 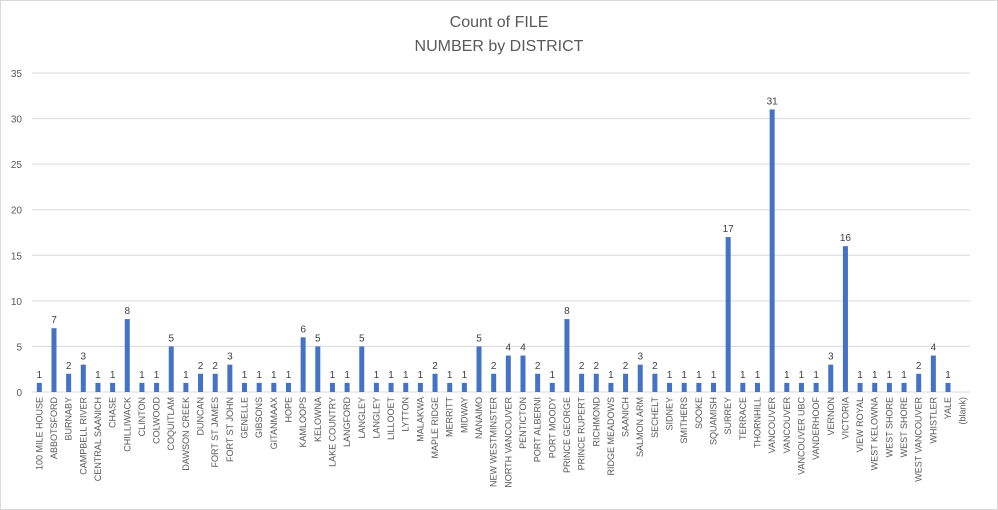 I want to click on x-tick-label: SOOKE, so click(x=699, y=413).